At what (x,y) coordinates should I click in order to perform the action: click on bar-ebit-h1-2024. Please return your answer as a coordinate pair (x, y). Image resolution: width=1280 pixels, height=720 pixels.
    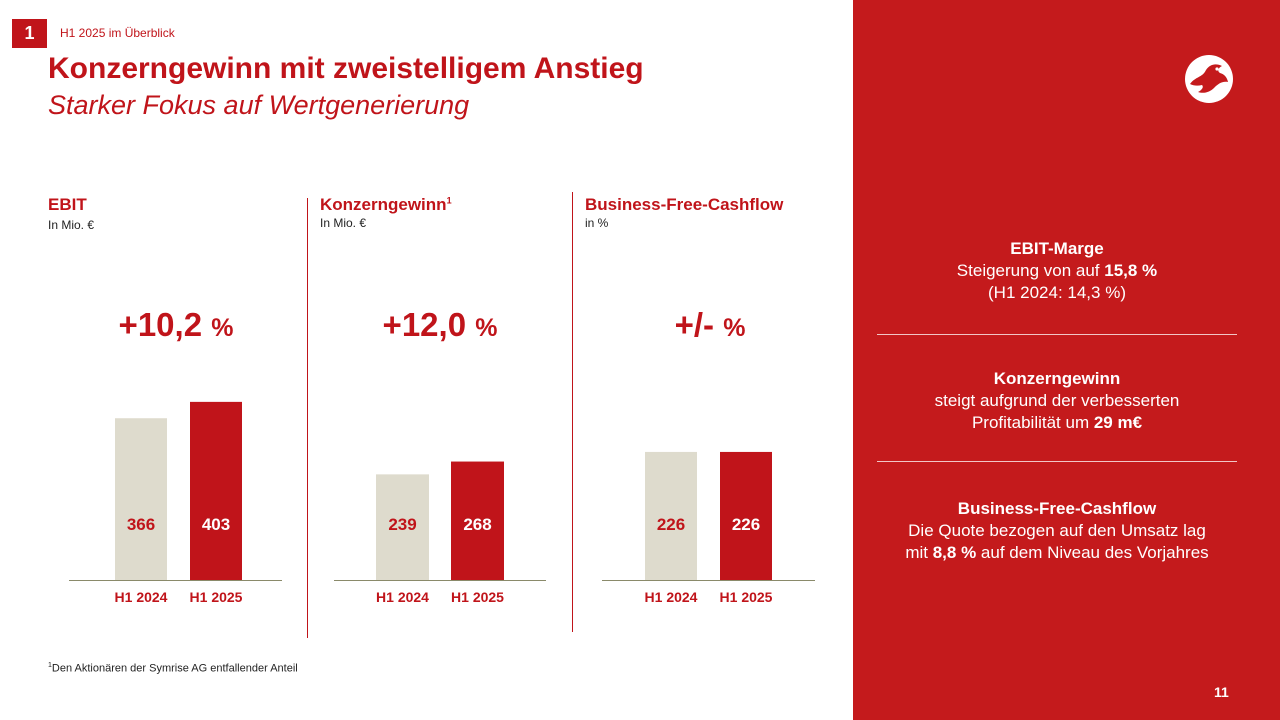
    Looking at the image, I should click on (141, 499).